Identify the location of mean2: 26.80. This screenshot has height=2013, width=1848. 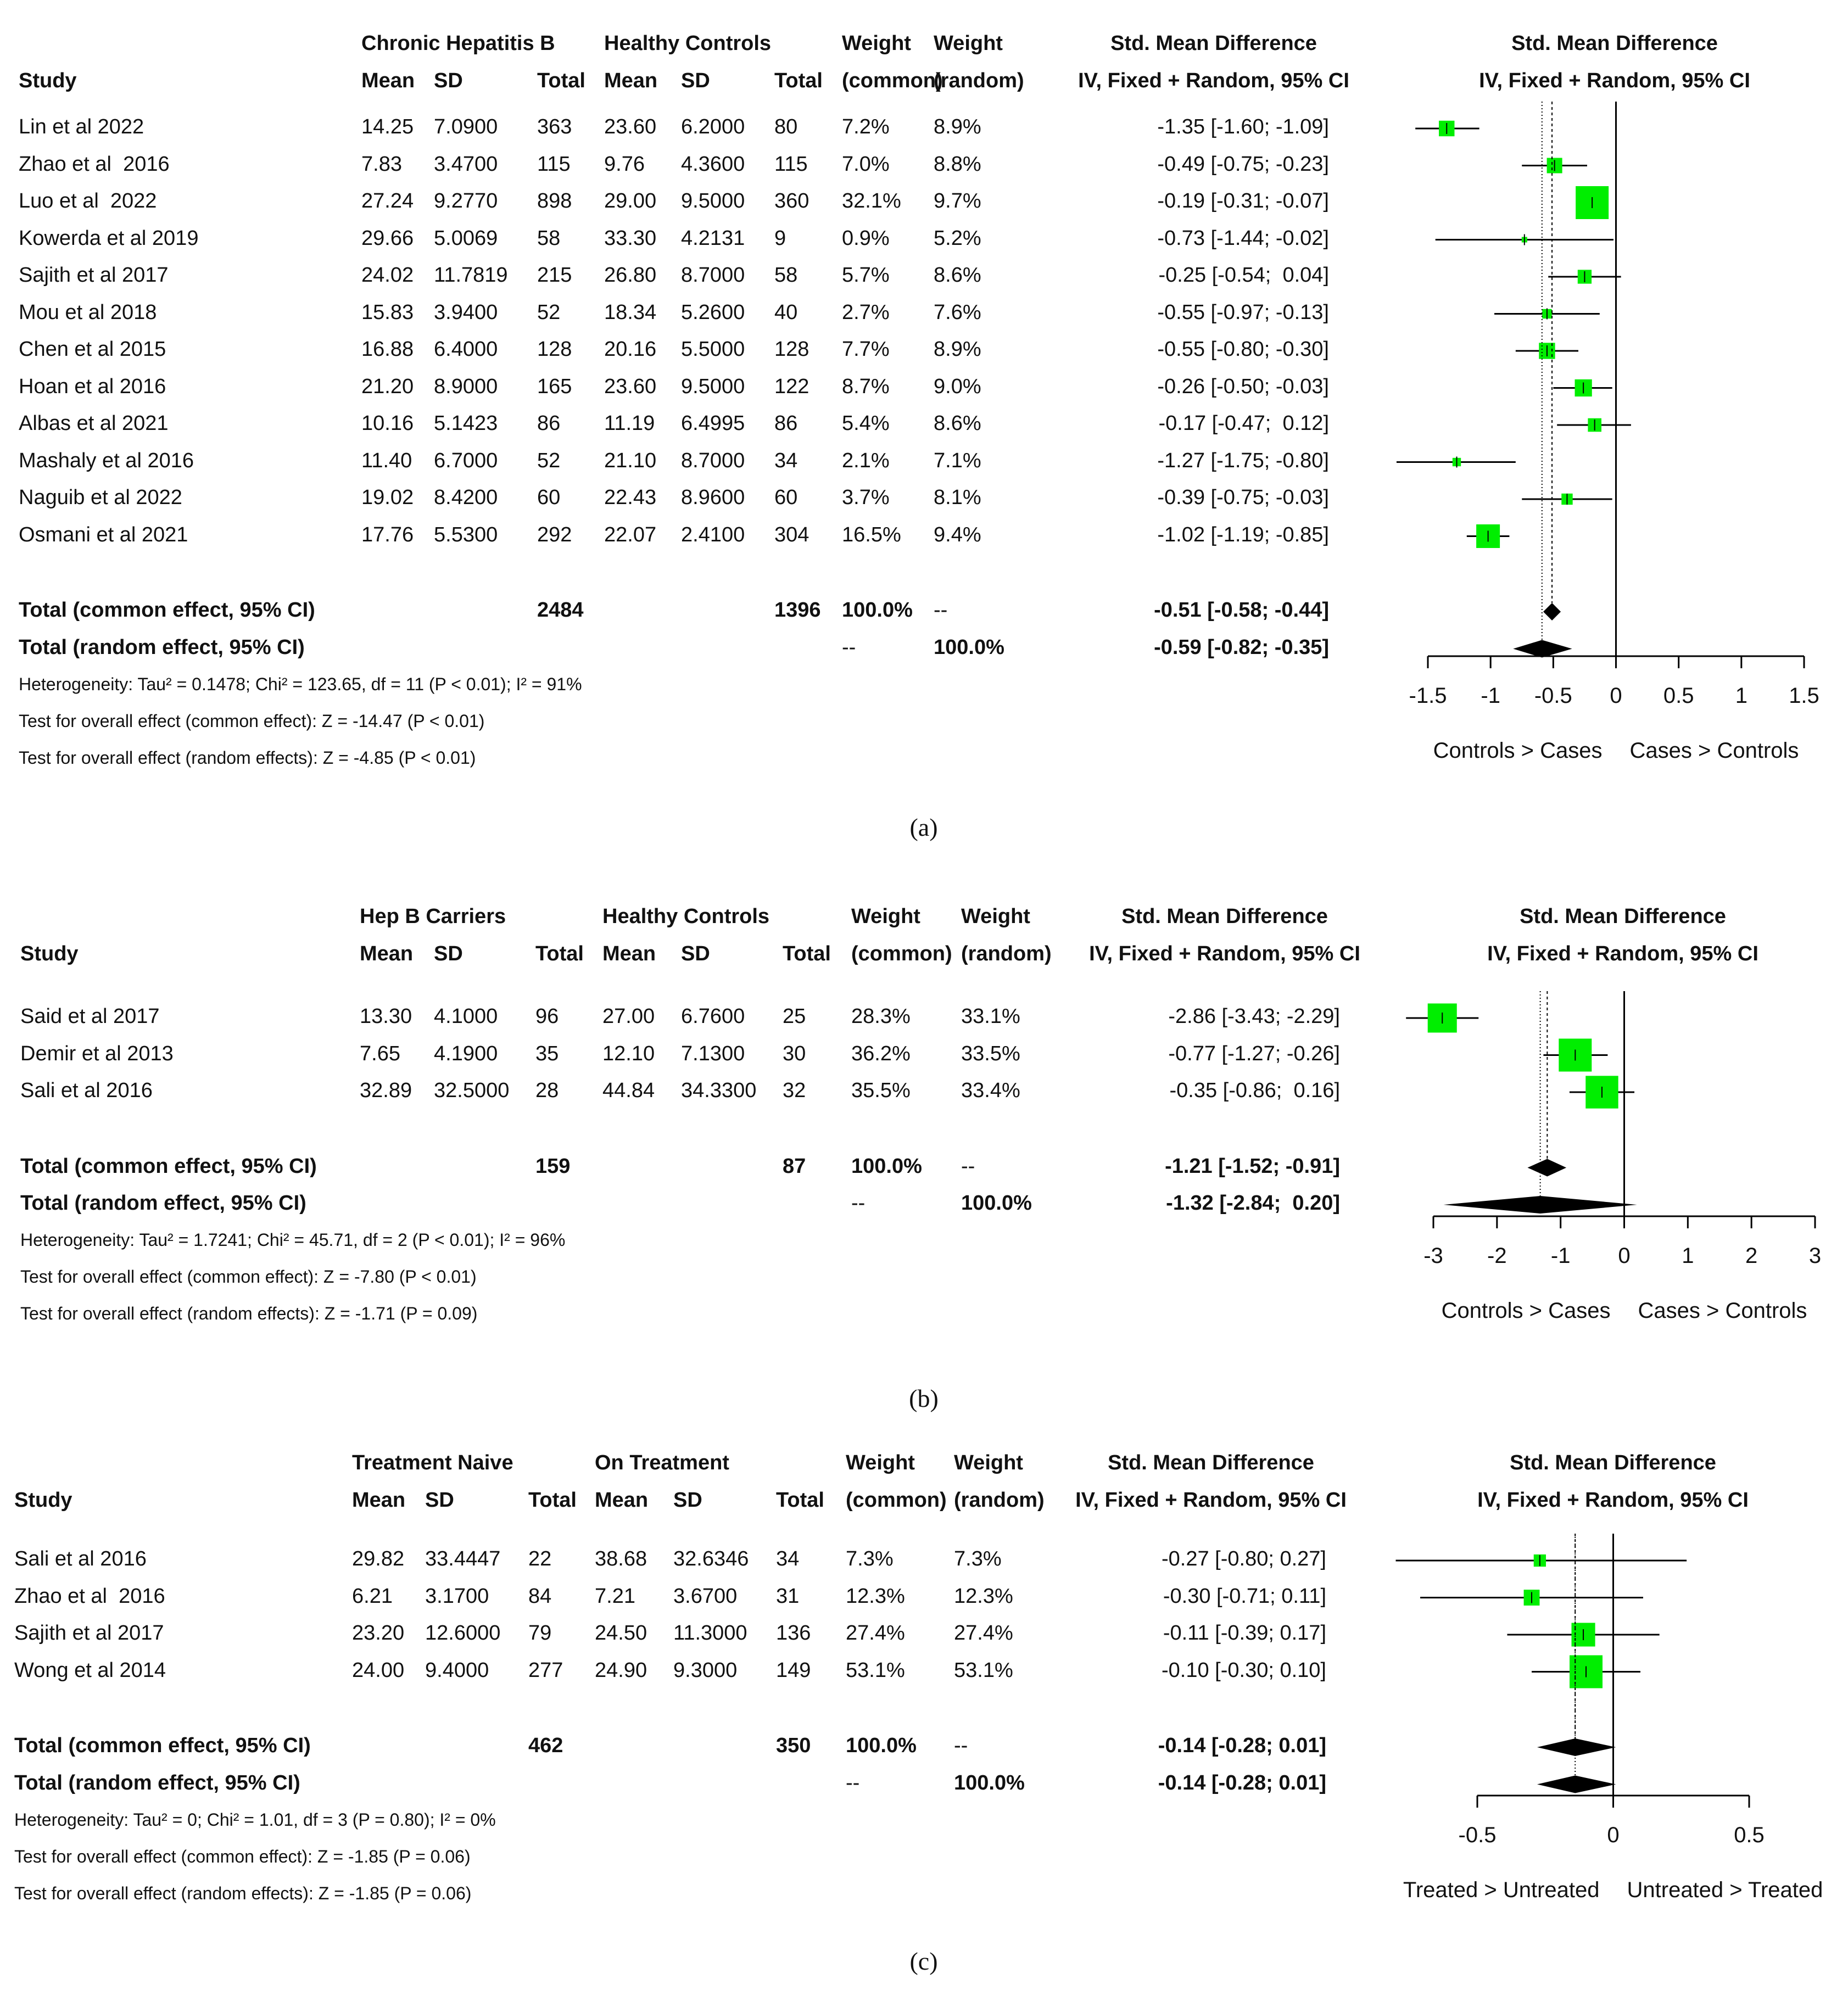
(631, 276).